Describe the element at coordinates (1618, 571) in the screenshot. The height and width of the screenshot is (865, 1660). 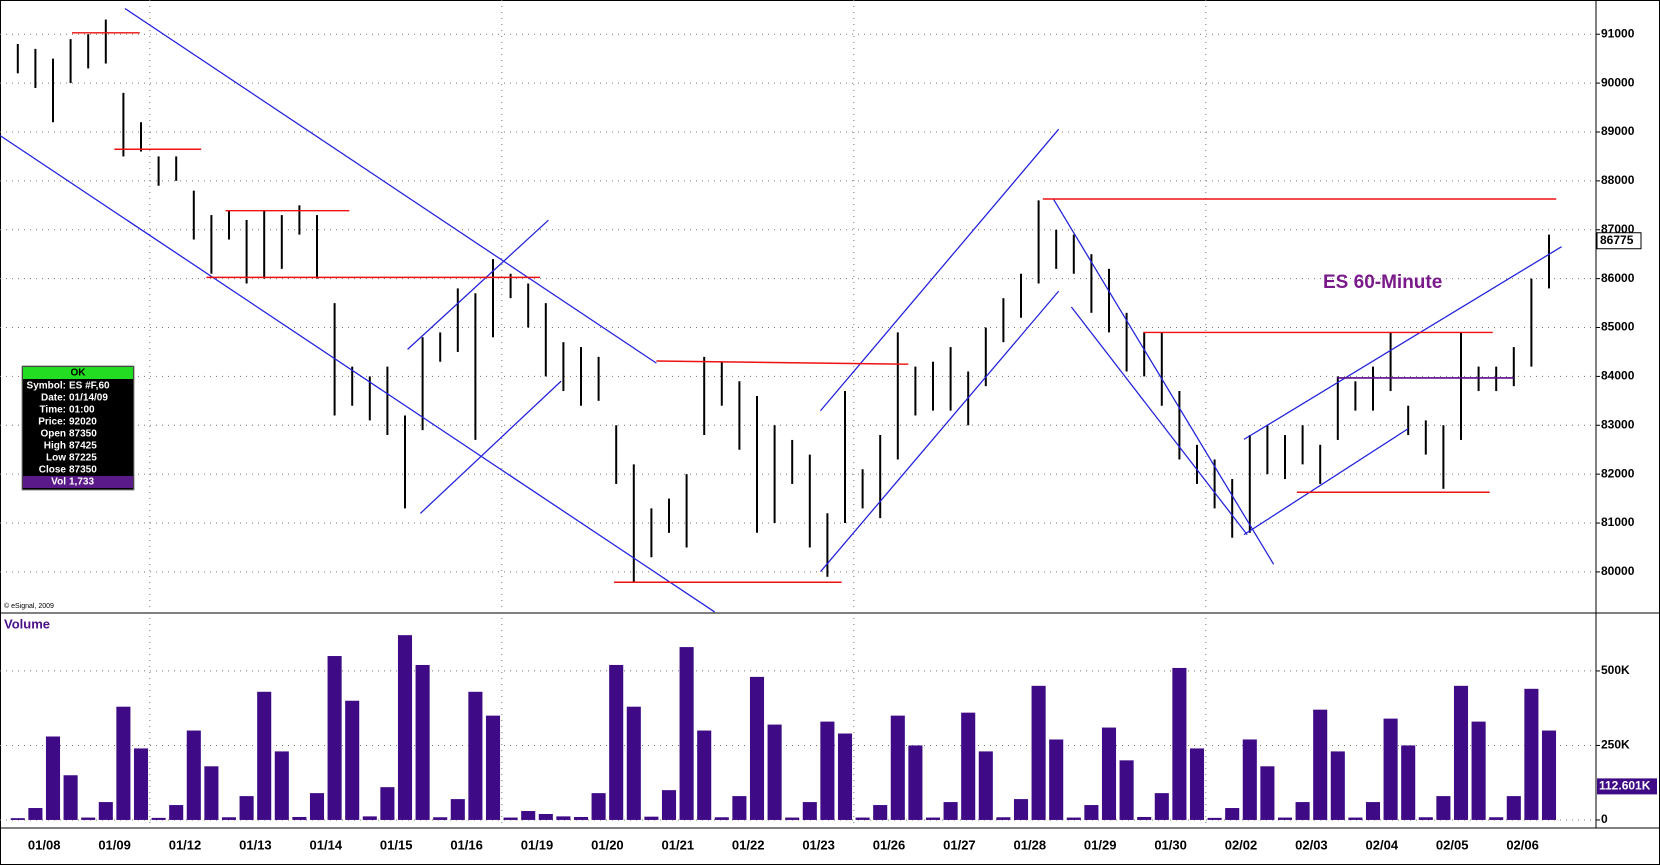
I see `y-tick-label: 80000` at that location.